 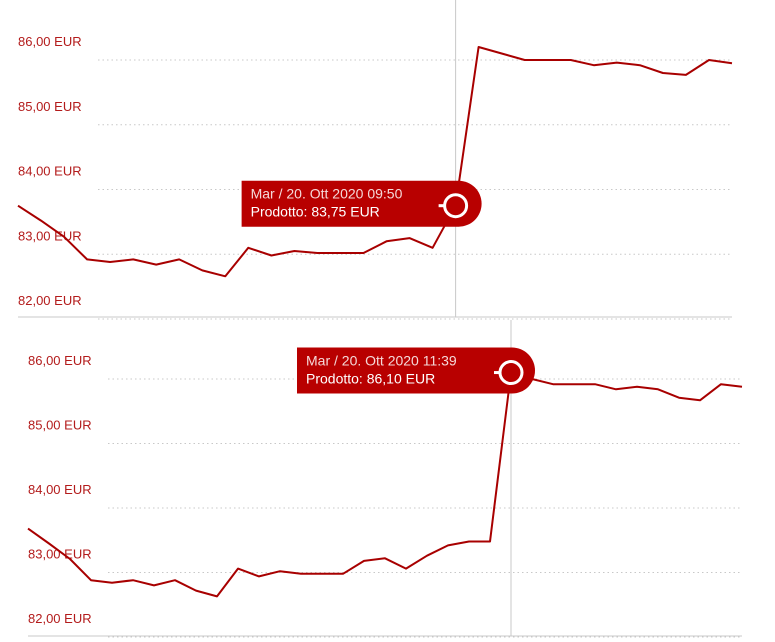 I want to click on tooltip-date: Mar / 20. Ott 2020 09:50, so click(x=327, y=194).